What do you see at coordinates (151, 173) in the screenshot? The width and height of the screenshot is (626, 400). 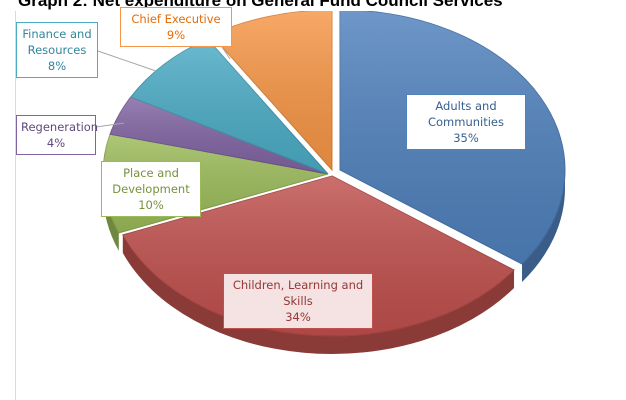 I see `slice-label-text: Place and` at bounding box center [151, 173].